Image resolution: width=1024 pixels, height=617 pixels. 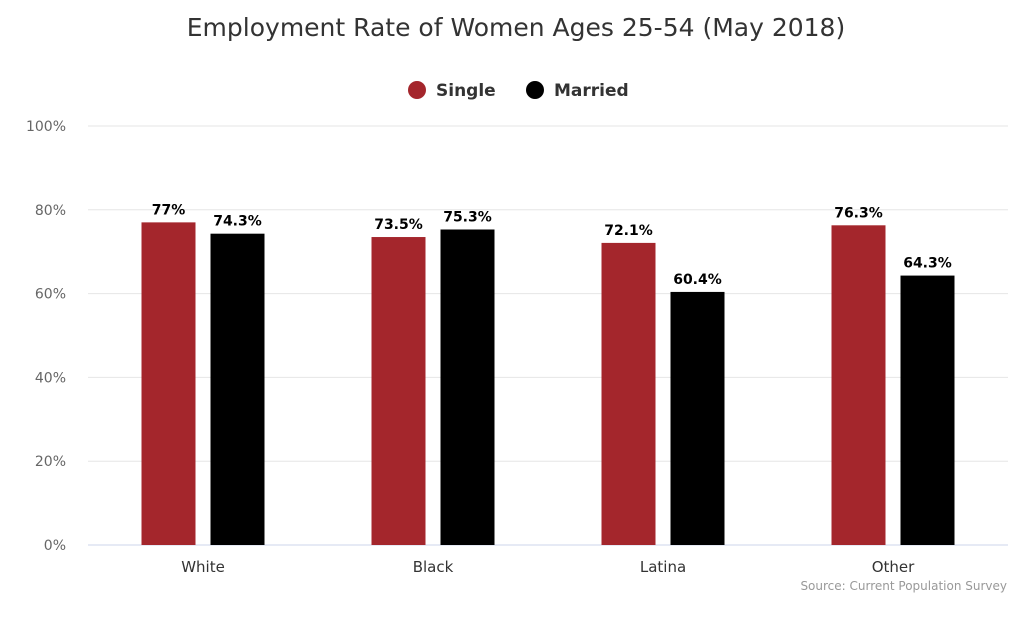 What do you see at coordinates (628, 393) in the screenshot?
I see `bar-latina-single` at bounding box center [628, 393].